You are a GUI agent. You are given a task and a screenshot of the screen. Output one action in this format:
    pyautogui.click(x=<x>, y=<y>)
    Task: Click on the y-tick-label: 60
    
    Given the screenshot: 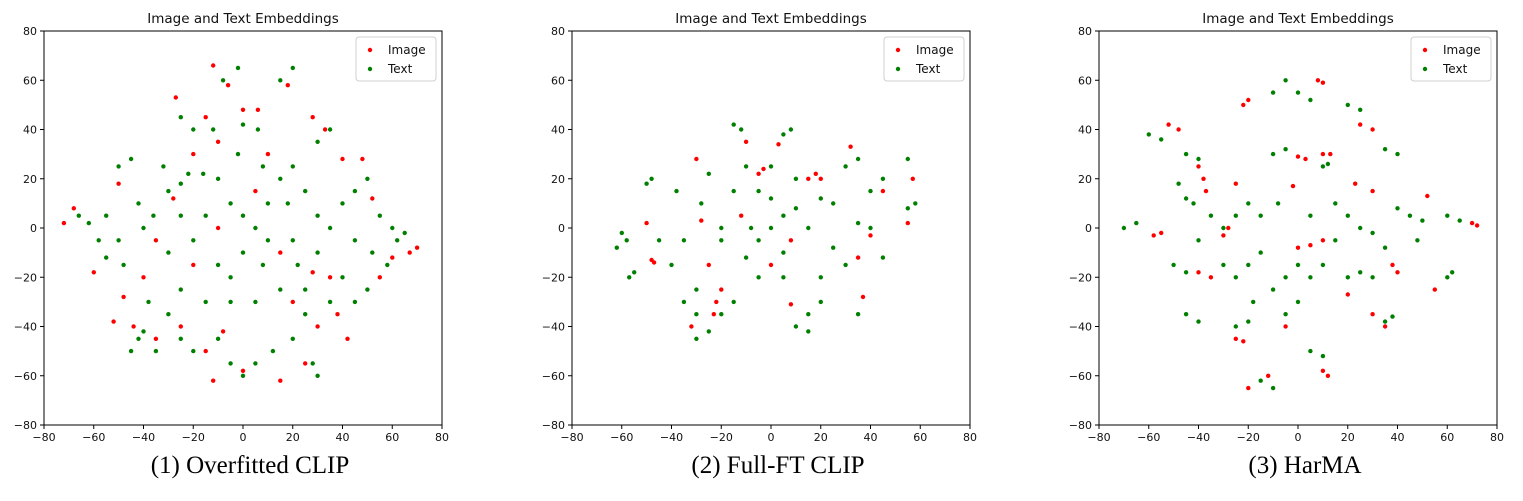 What is the action you would take?
    pyautogui.click(x=1085, y=80)
    